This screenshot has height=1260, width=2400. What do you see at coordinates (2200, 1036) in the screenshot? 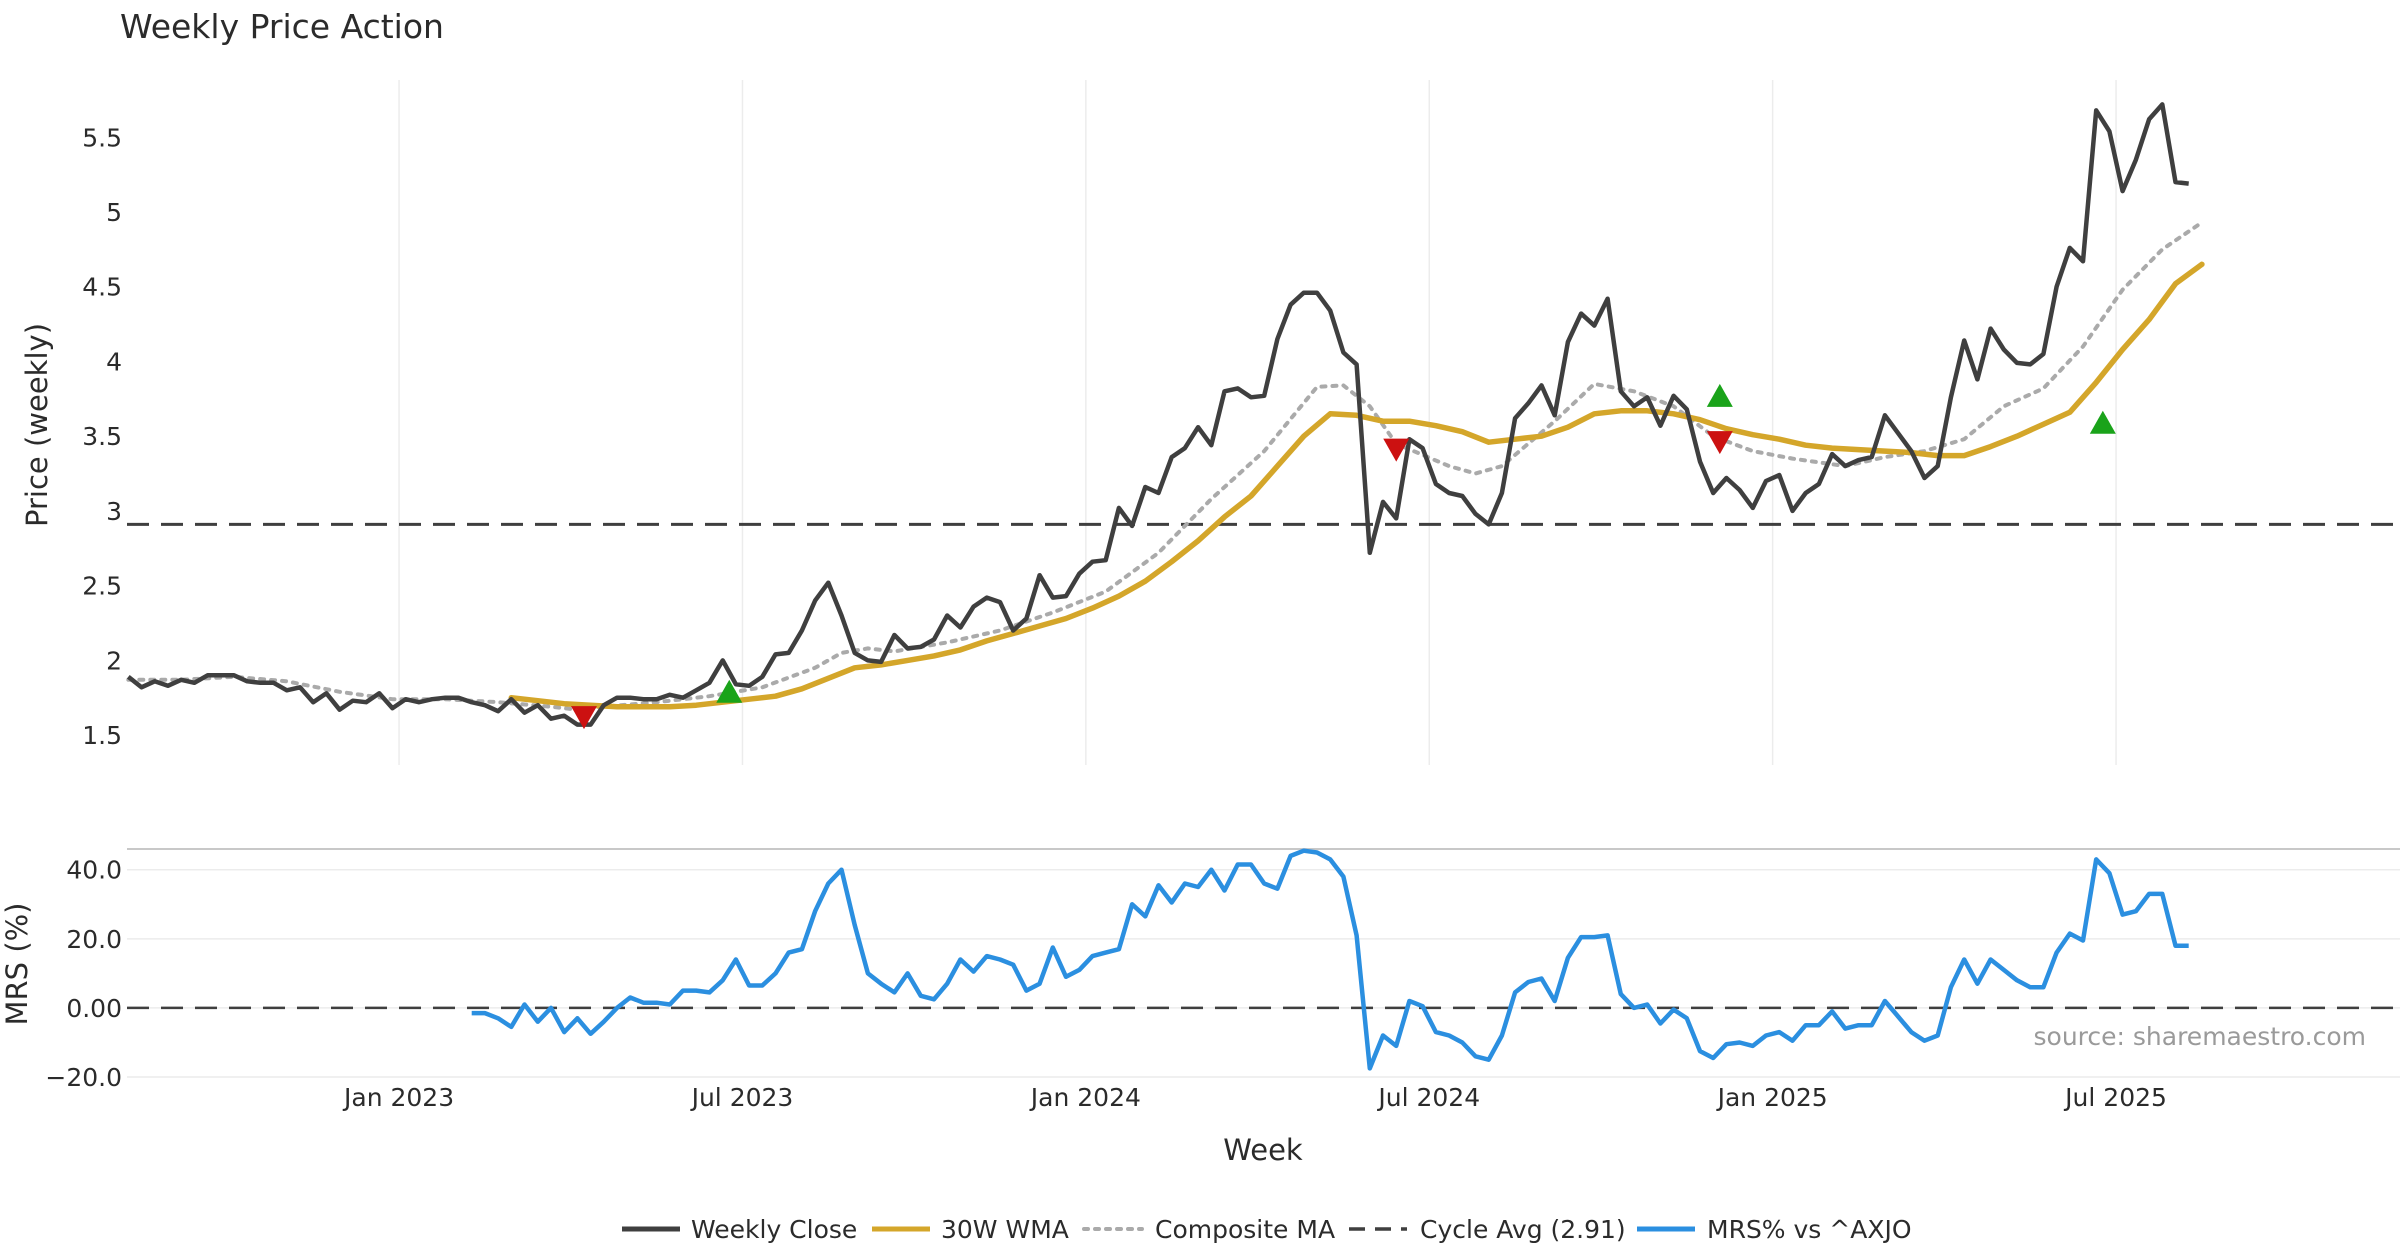
I see `source-watermark: source: sharemaestro.com` at bounding box center [2200, 1036].